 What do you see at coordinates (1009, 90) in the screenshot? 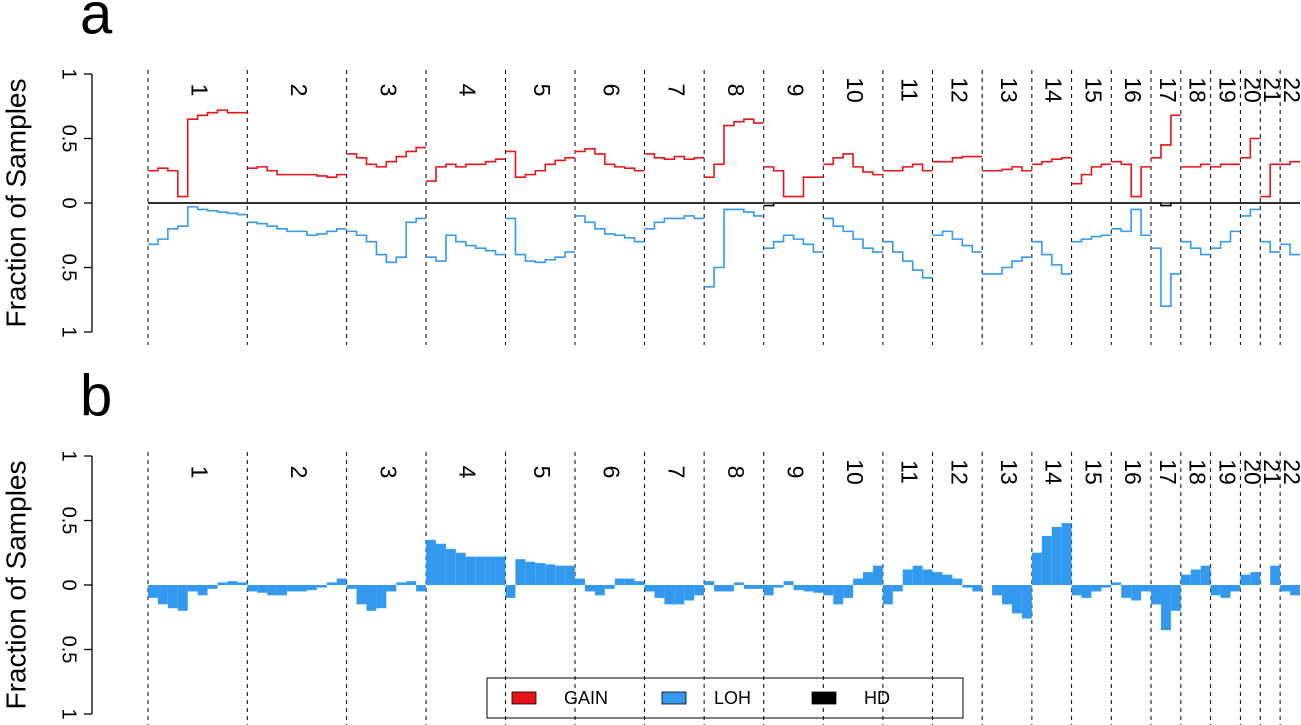
I see `chromosome-label: 13` at bounding box center [1009, 90].